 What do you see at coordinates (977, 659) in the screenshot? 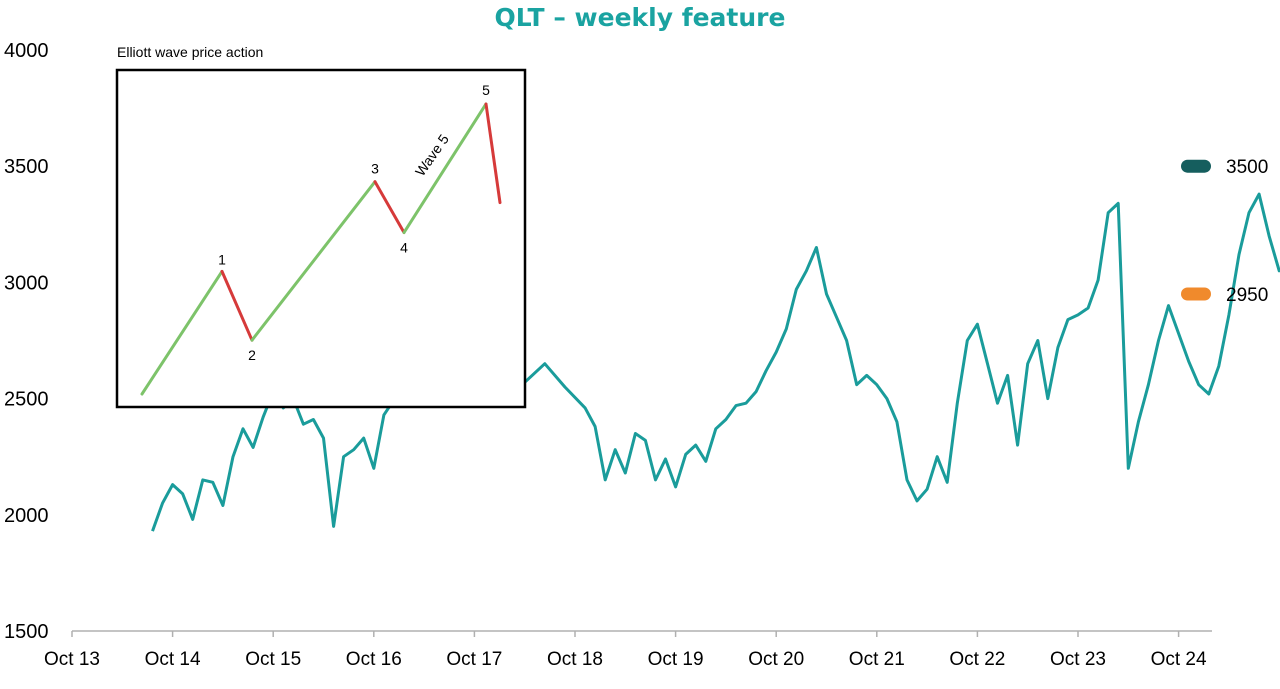
I see `x-tick-label: Oct 22` at bounding box center [977, 659].